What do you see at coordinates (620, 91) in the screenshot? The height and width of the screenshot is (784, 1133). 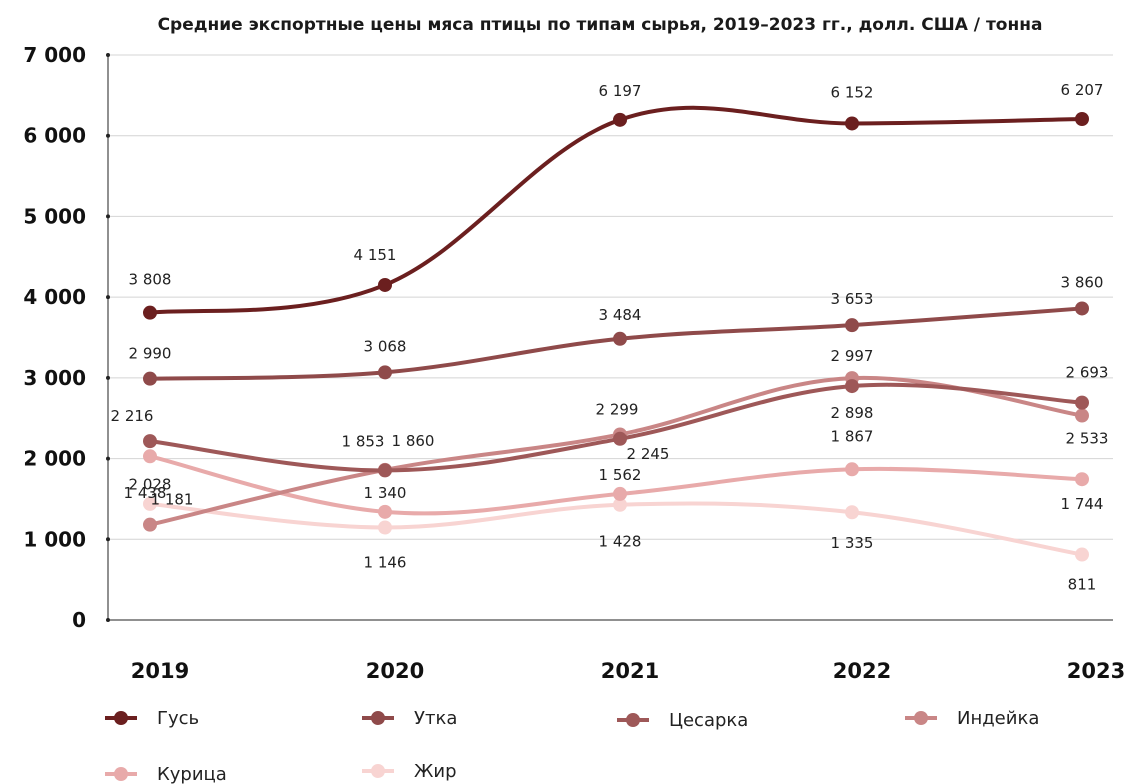 I see `data-label: 6 197` at bounding box center [620, 91].